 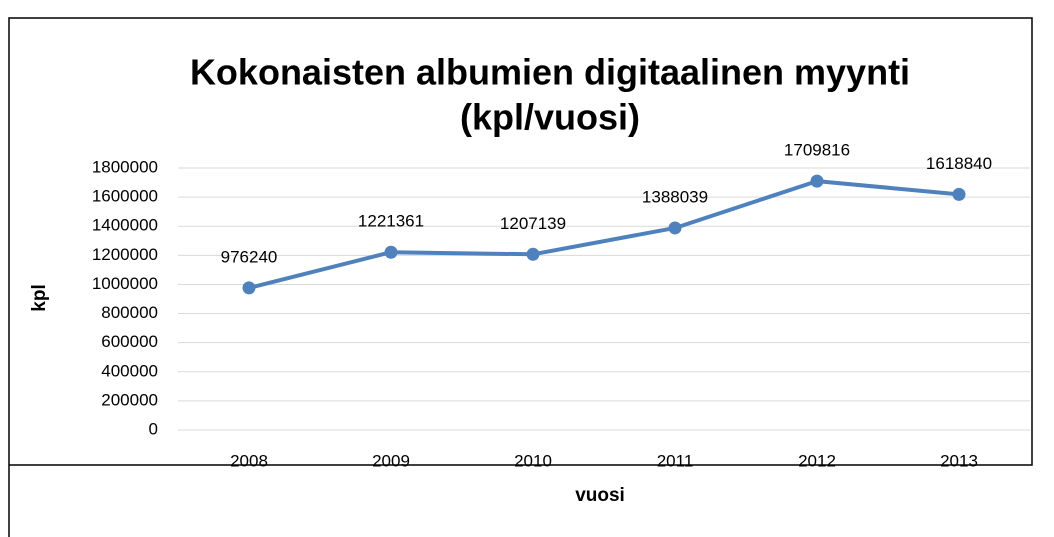 What do you see at coordinates (391, 221) in the screenshot?
I see `data-label: 1221361` at bounding box center [391, 221].